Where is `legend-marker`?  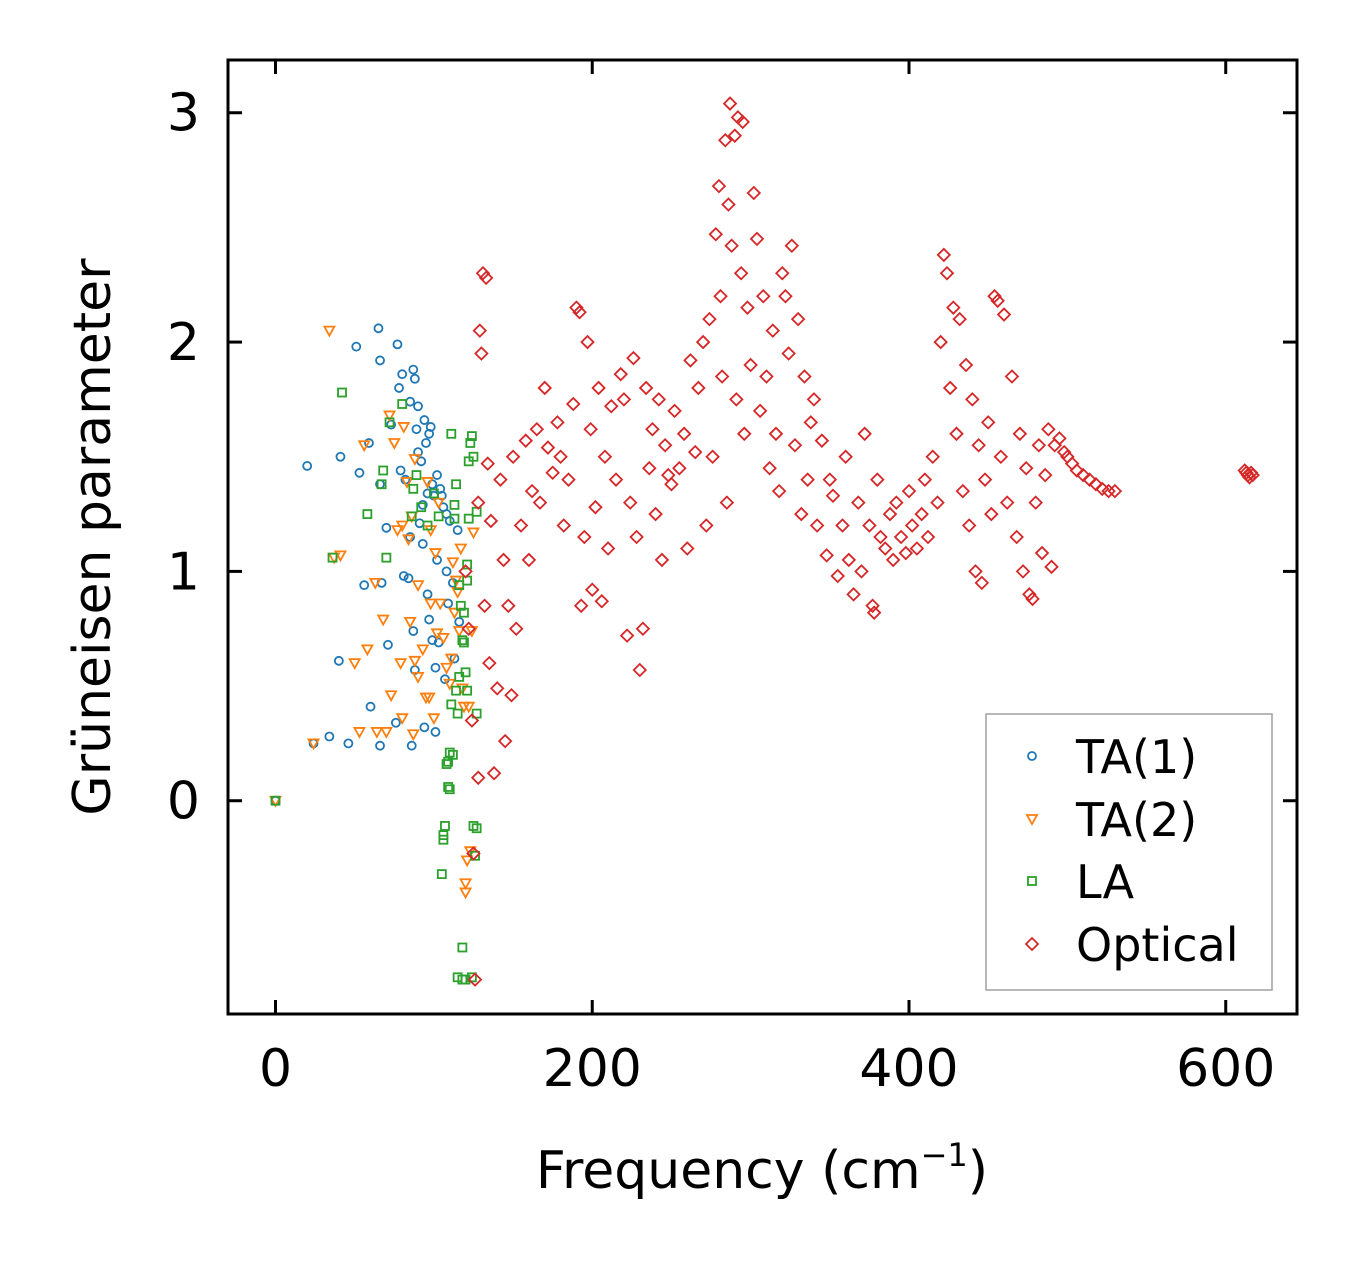
legend-marker is located at coordinates (1032, 944).